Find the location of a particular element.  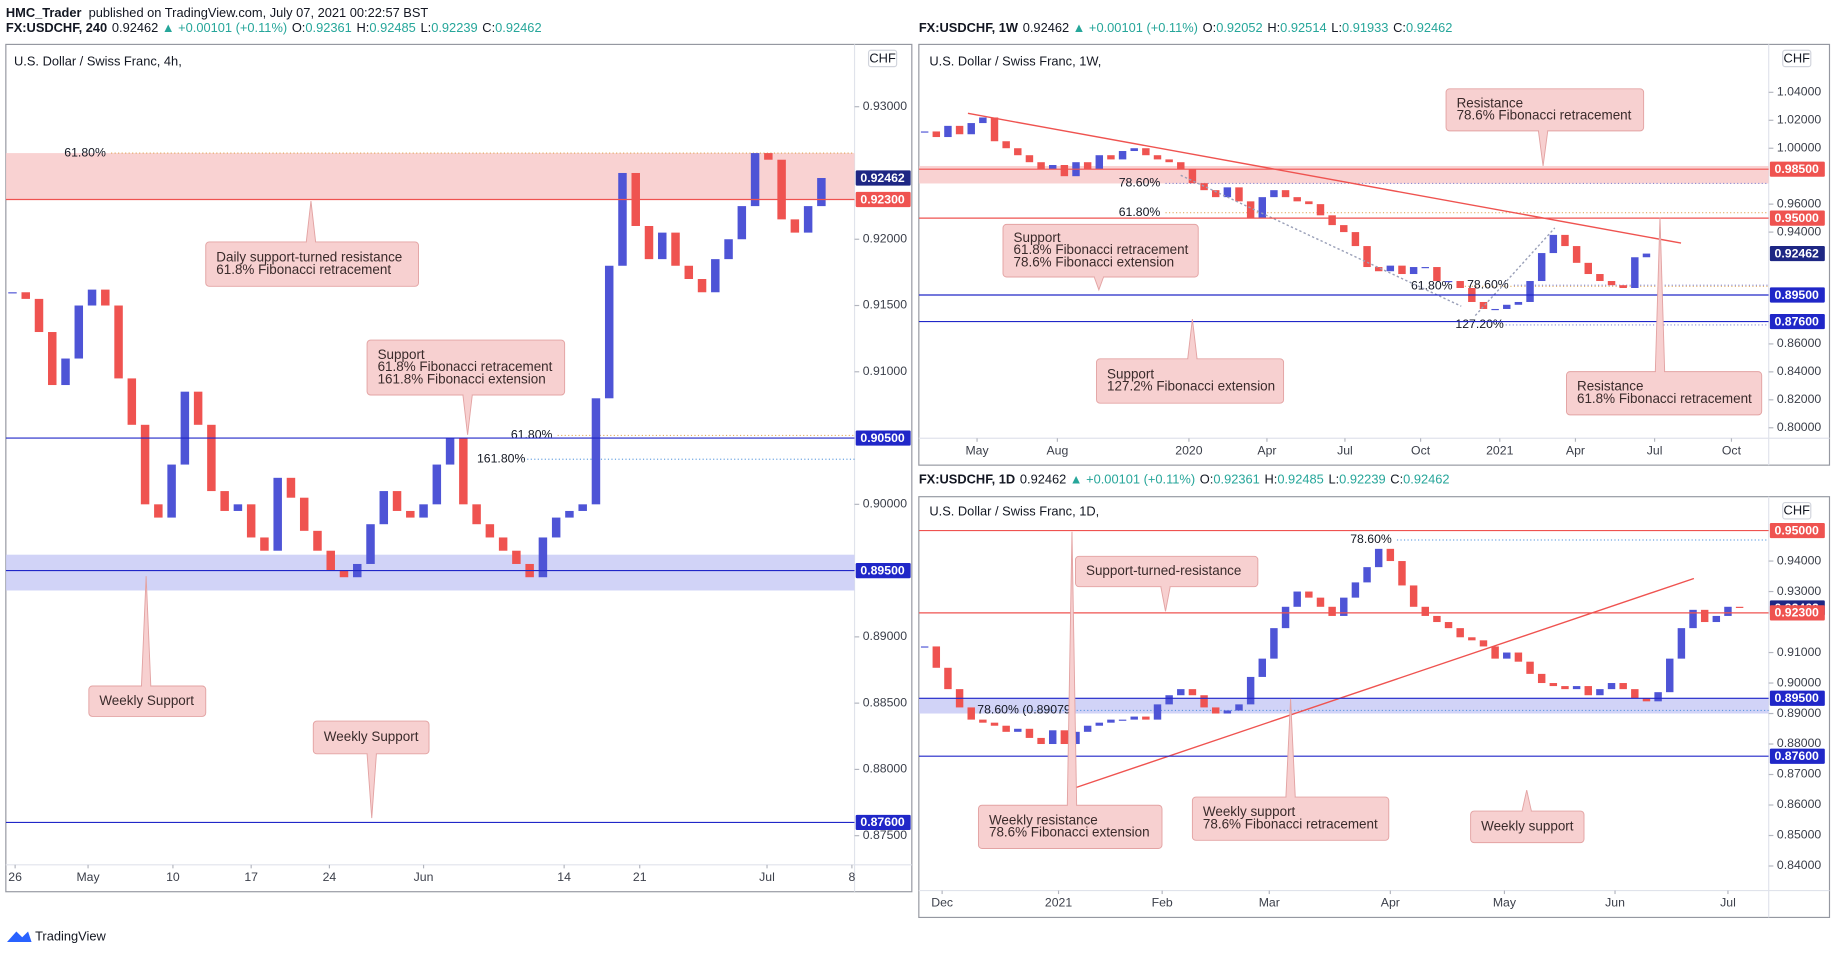

price-label: 0.92300 is located at coordinates (1797, 613).